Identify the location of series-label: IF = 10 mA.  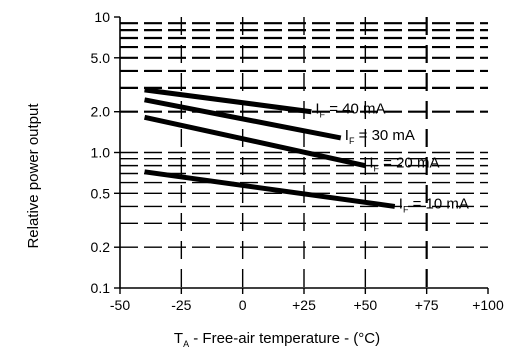
(434, 204).